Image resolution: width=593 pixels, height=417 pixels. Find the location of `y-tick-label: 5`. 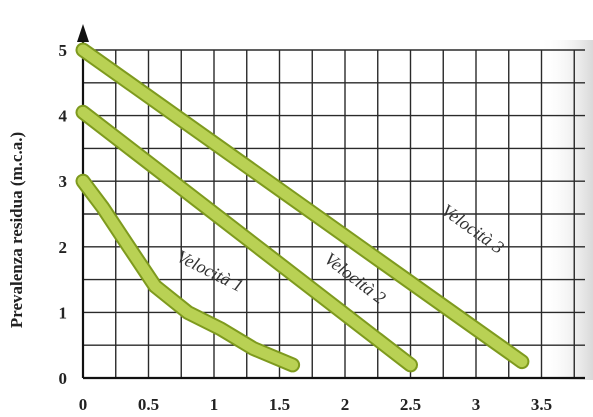

y-tick-label: 5 is located at coordinates (63, 50).